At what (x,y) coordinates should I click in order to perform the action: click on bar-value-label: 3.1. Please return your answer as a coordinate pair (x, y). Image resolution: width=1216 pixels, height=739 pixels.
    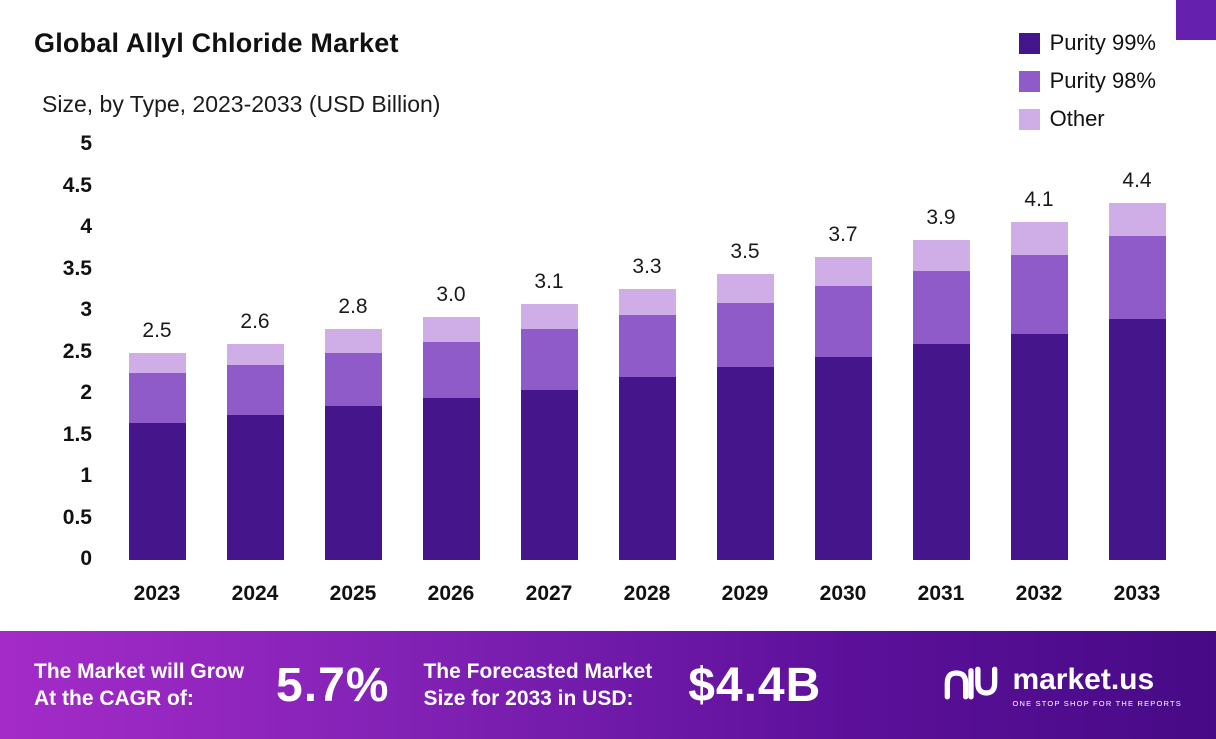
    Looking at the image, I should click on (549, 282).